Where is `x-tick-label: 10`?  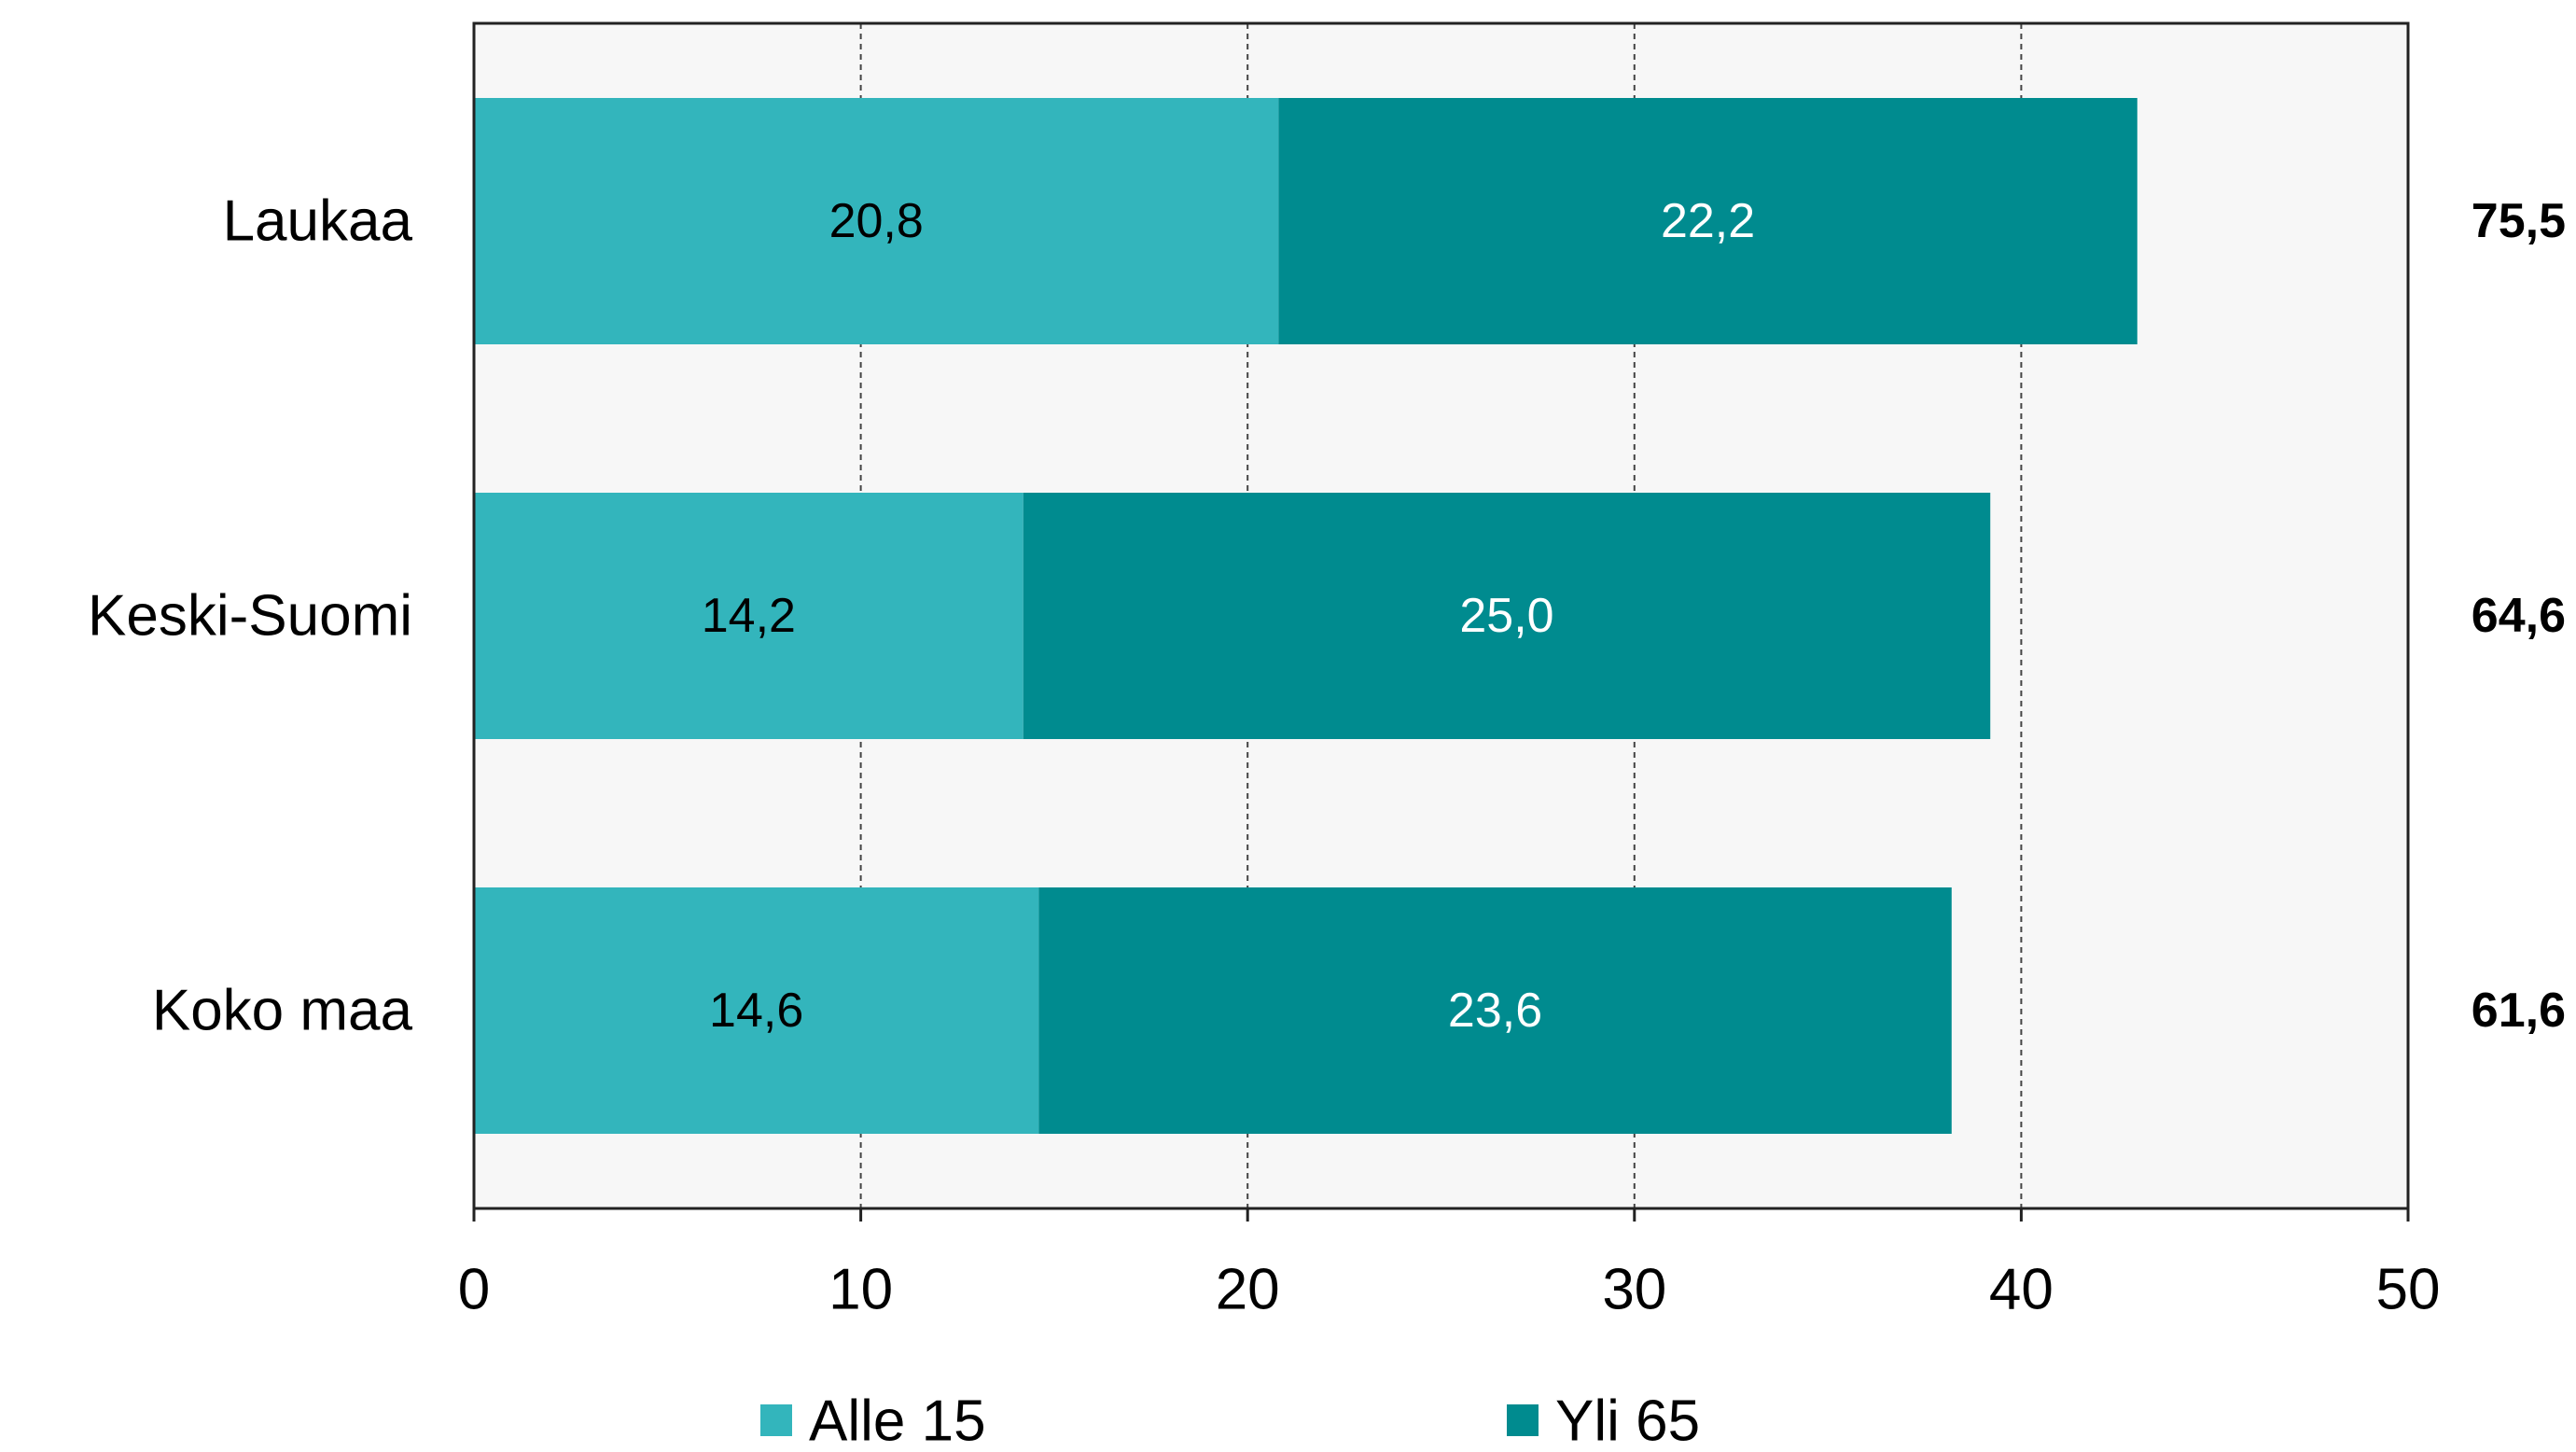
x-tick-label: 10 is located at coordinates (860, 1290).